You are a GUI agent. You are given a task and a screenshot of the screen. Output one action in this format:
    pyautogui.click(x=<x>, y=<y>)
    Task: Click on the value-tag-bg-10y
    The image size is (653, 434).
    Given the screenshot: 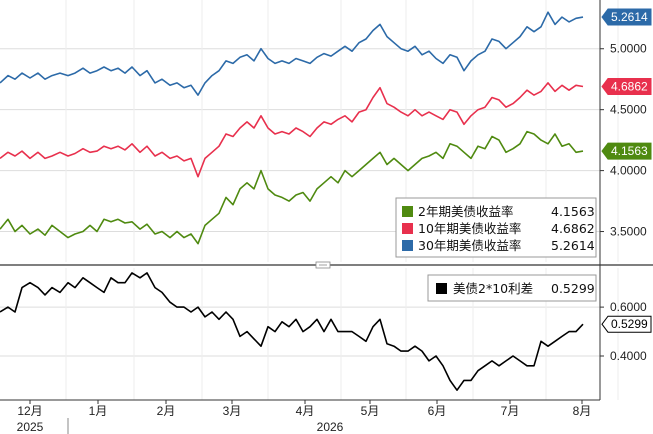 What is the action you would take?
    pyautogui.click(x=626, y=87)
    